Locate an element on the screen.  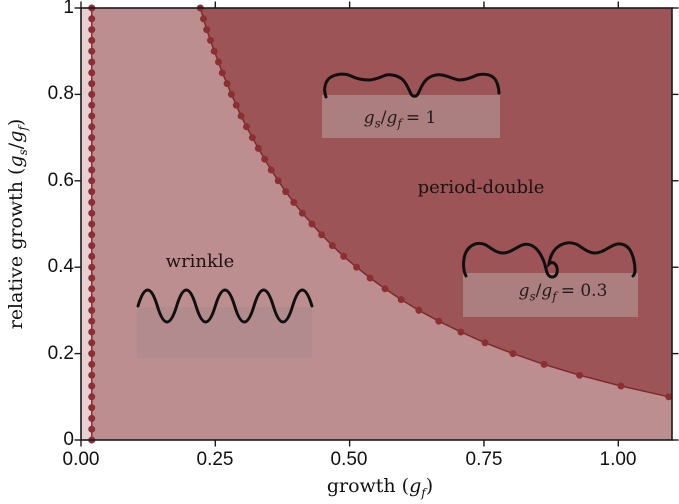
inset-gs03-label: gs/gf = 0.3 is located at coordinates (563, 291).